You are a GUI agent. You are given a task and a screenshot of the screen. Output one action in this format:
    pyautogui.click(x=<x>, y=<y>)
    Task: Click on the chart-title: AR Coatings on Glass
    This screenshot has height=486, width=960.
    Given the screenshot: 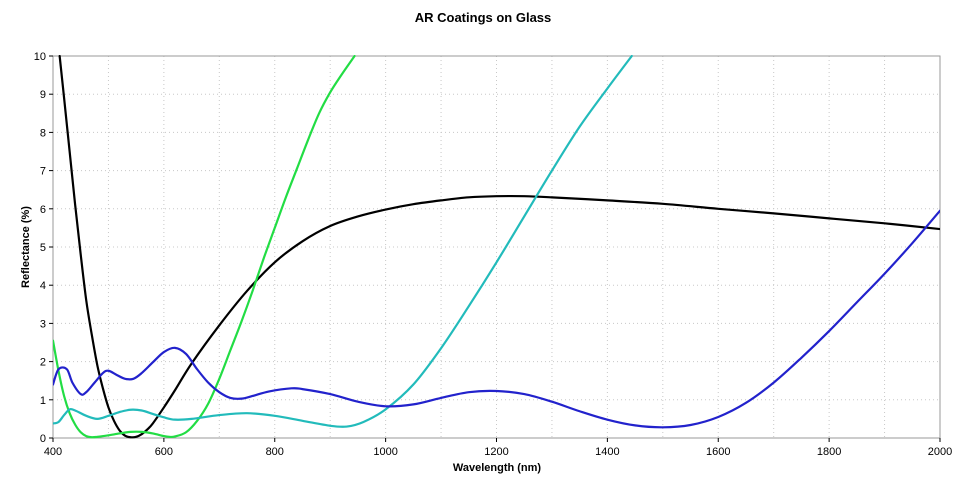 What is the action you would take?
    pyautogui.click(x=483, y=17)
    